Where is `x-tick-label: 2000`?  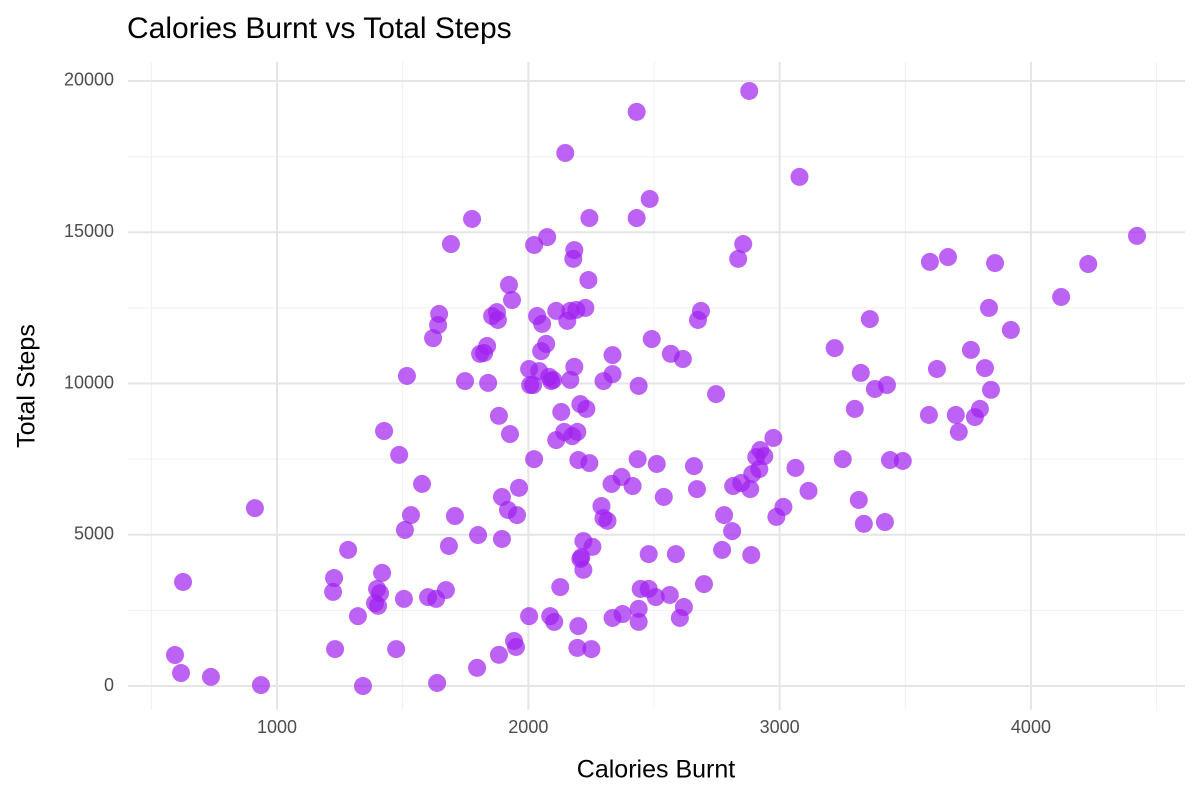
x-tick-label: 2000 is located at coordinates (528, 727).